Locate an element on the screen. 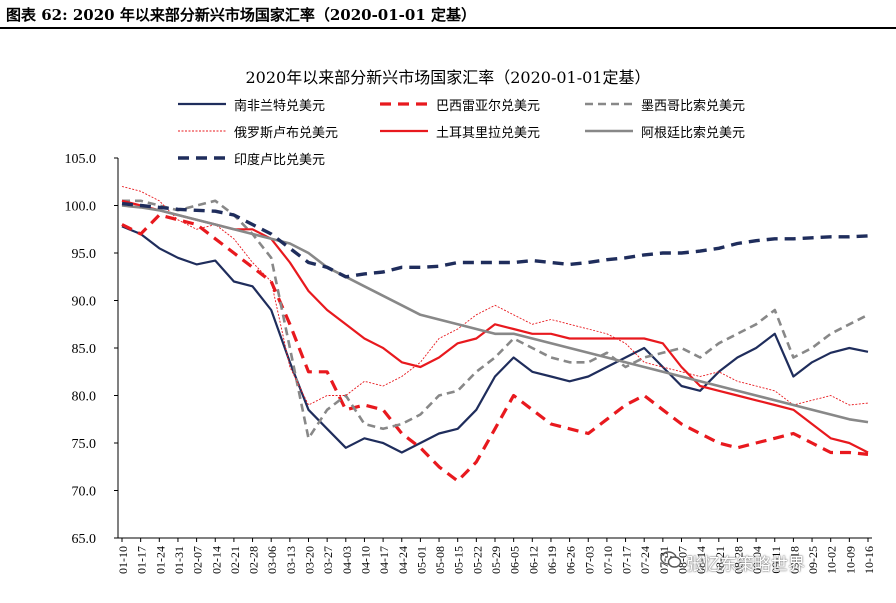 This screenshot has height=603, width=896. x-tick-label: 06-12 is located at coordinates (533, 560).